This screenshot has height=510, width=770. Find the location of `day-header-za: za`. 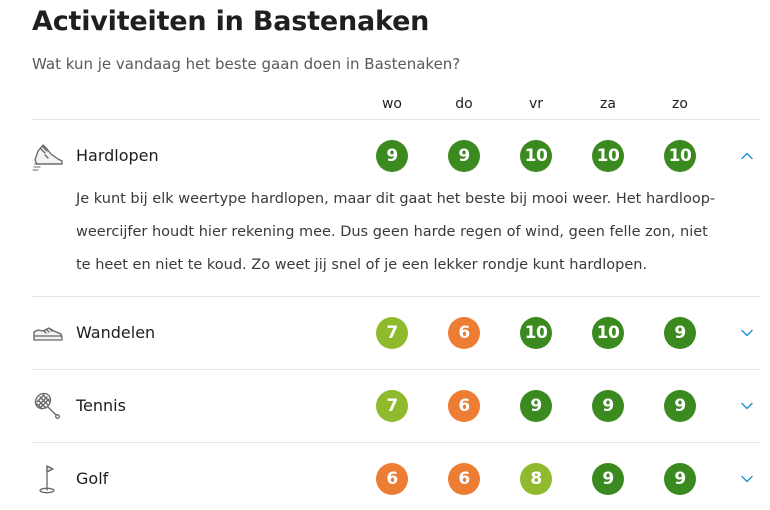

day-header-za: za is located at coordinates (608, 104).